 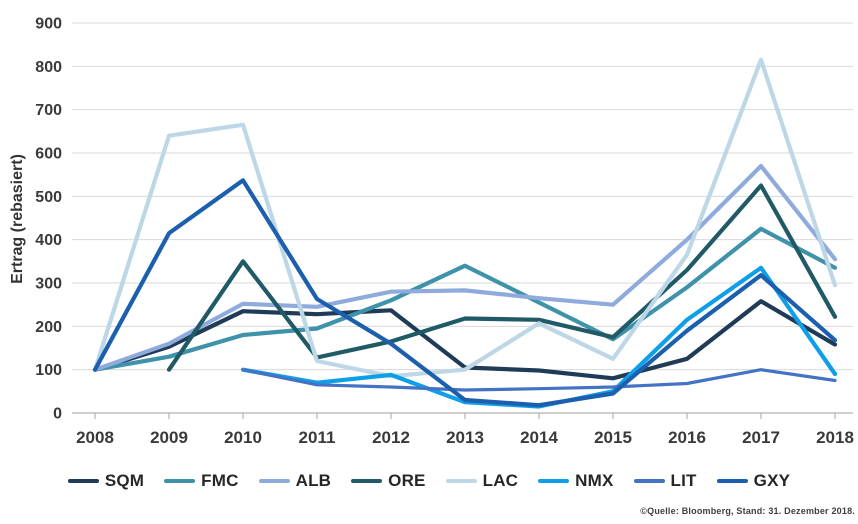 I want to click on legend-label-alb: ALB, so click(x=313, y=480).